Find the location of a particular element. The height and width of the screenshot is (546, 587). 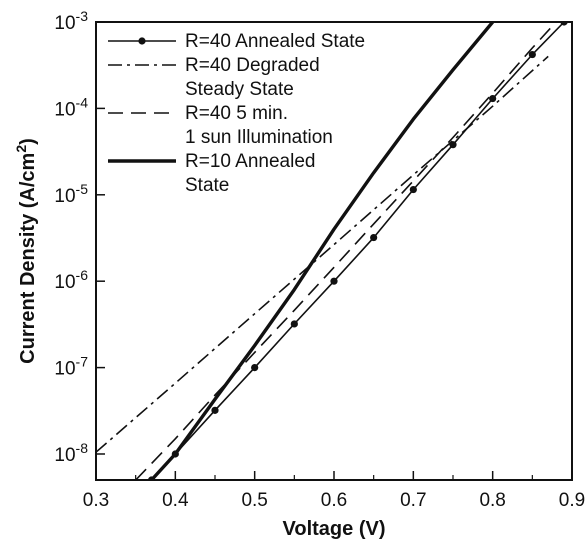

legend-label: State is located at coordinates (207, 185).